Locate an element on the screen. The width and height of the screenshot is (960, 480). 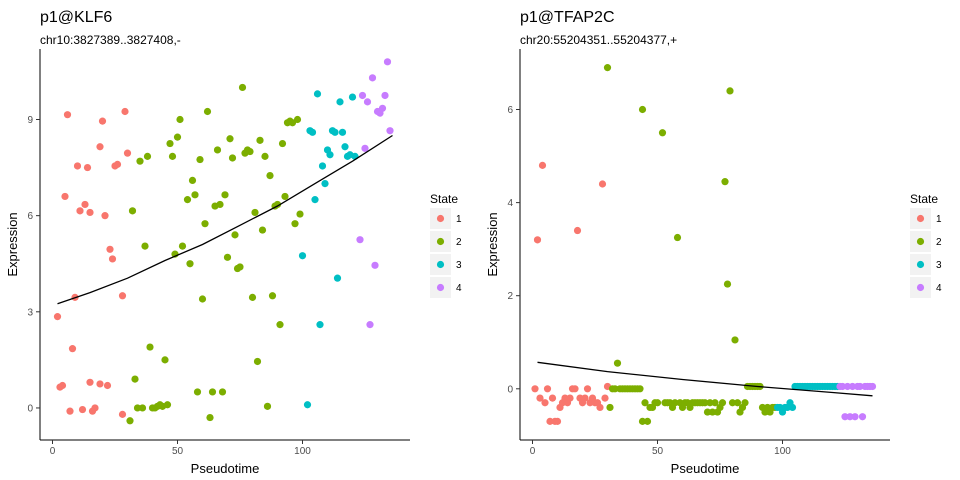
chart-title: p1@TFAP2C is located at coordinates (567, 17).